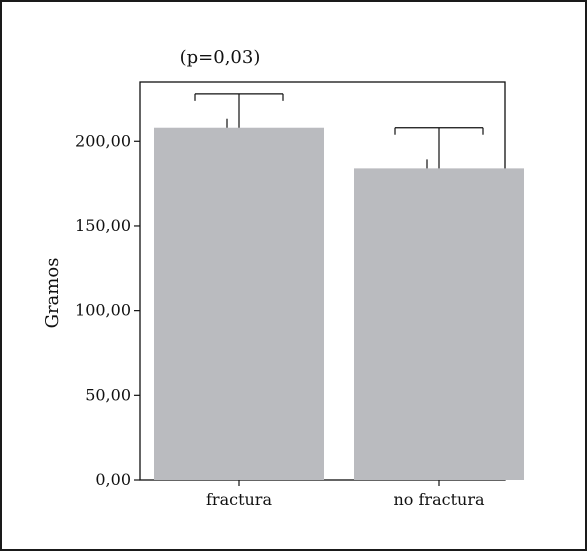 This screenshot has height=553, width=587. What do you see at coordinates (103, 225) in the screenshot?
I see `y-tick-label: 150,00` at bounding box center [103, 225].